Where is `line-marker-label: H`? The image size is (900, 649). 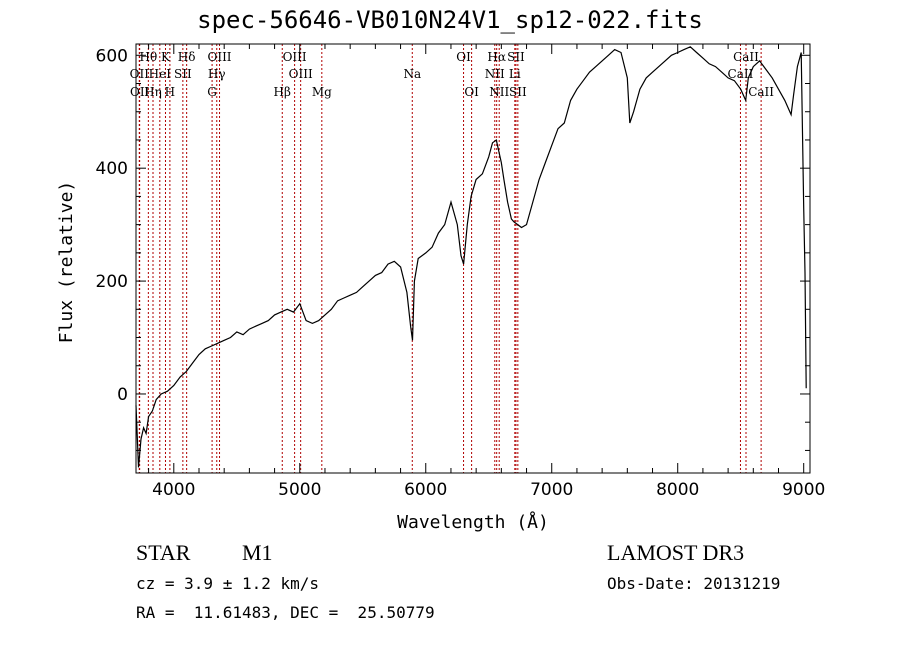
line-marker-label: H is located at coordinates (170, 92).